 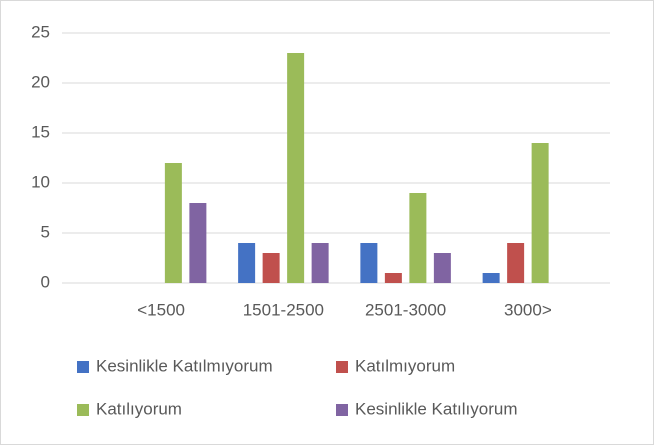 What do you see at coordinates (283, 309) in the screenshot?
I see `x-tick-label: 1501-2500` at bounding box center [283, 309].